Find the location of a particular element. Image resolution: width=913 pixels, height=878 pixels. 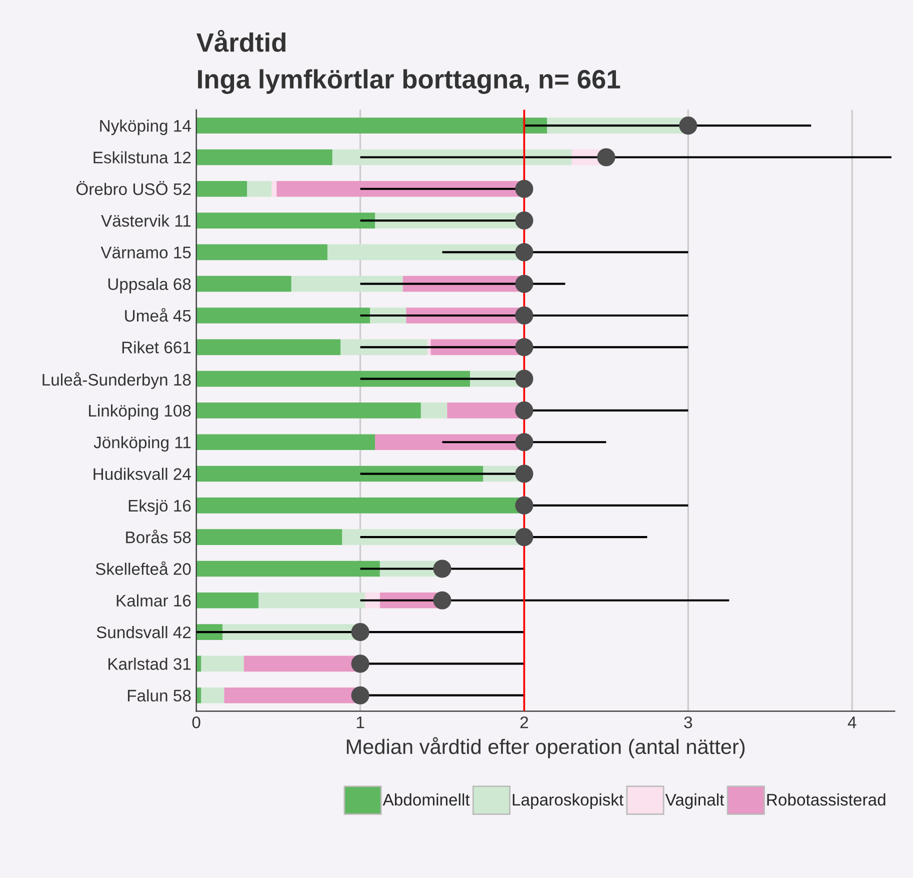

x-tick-label: 0 is located at coordinates (196, 722).